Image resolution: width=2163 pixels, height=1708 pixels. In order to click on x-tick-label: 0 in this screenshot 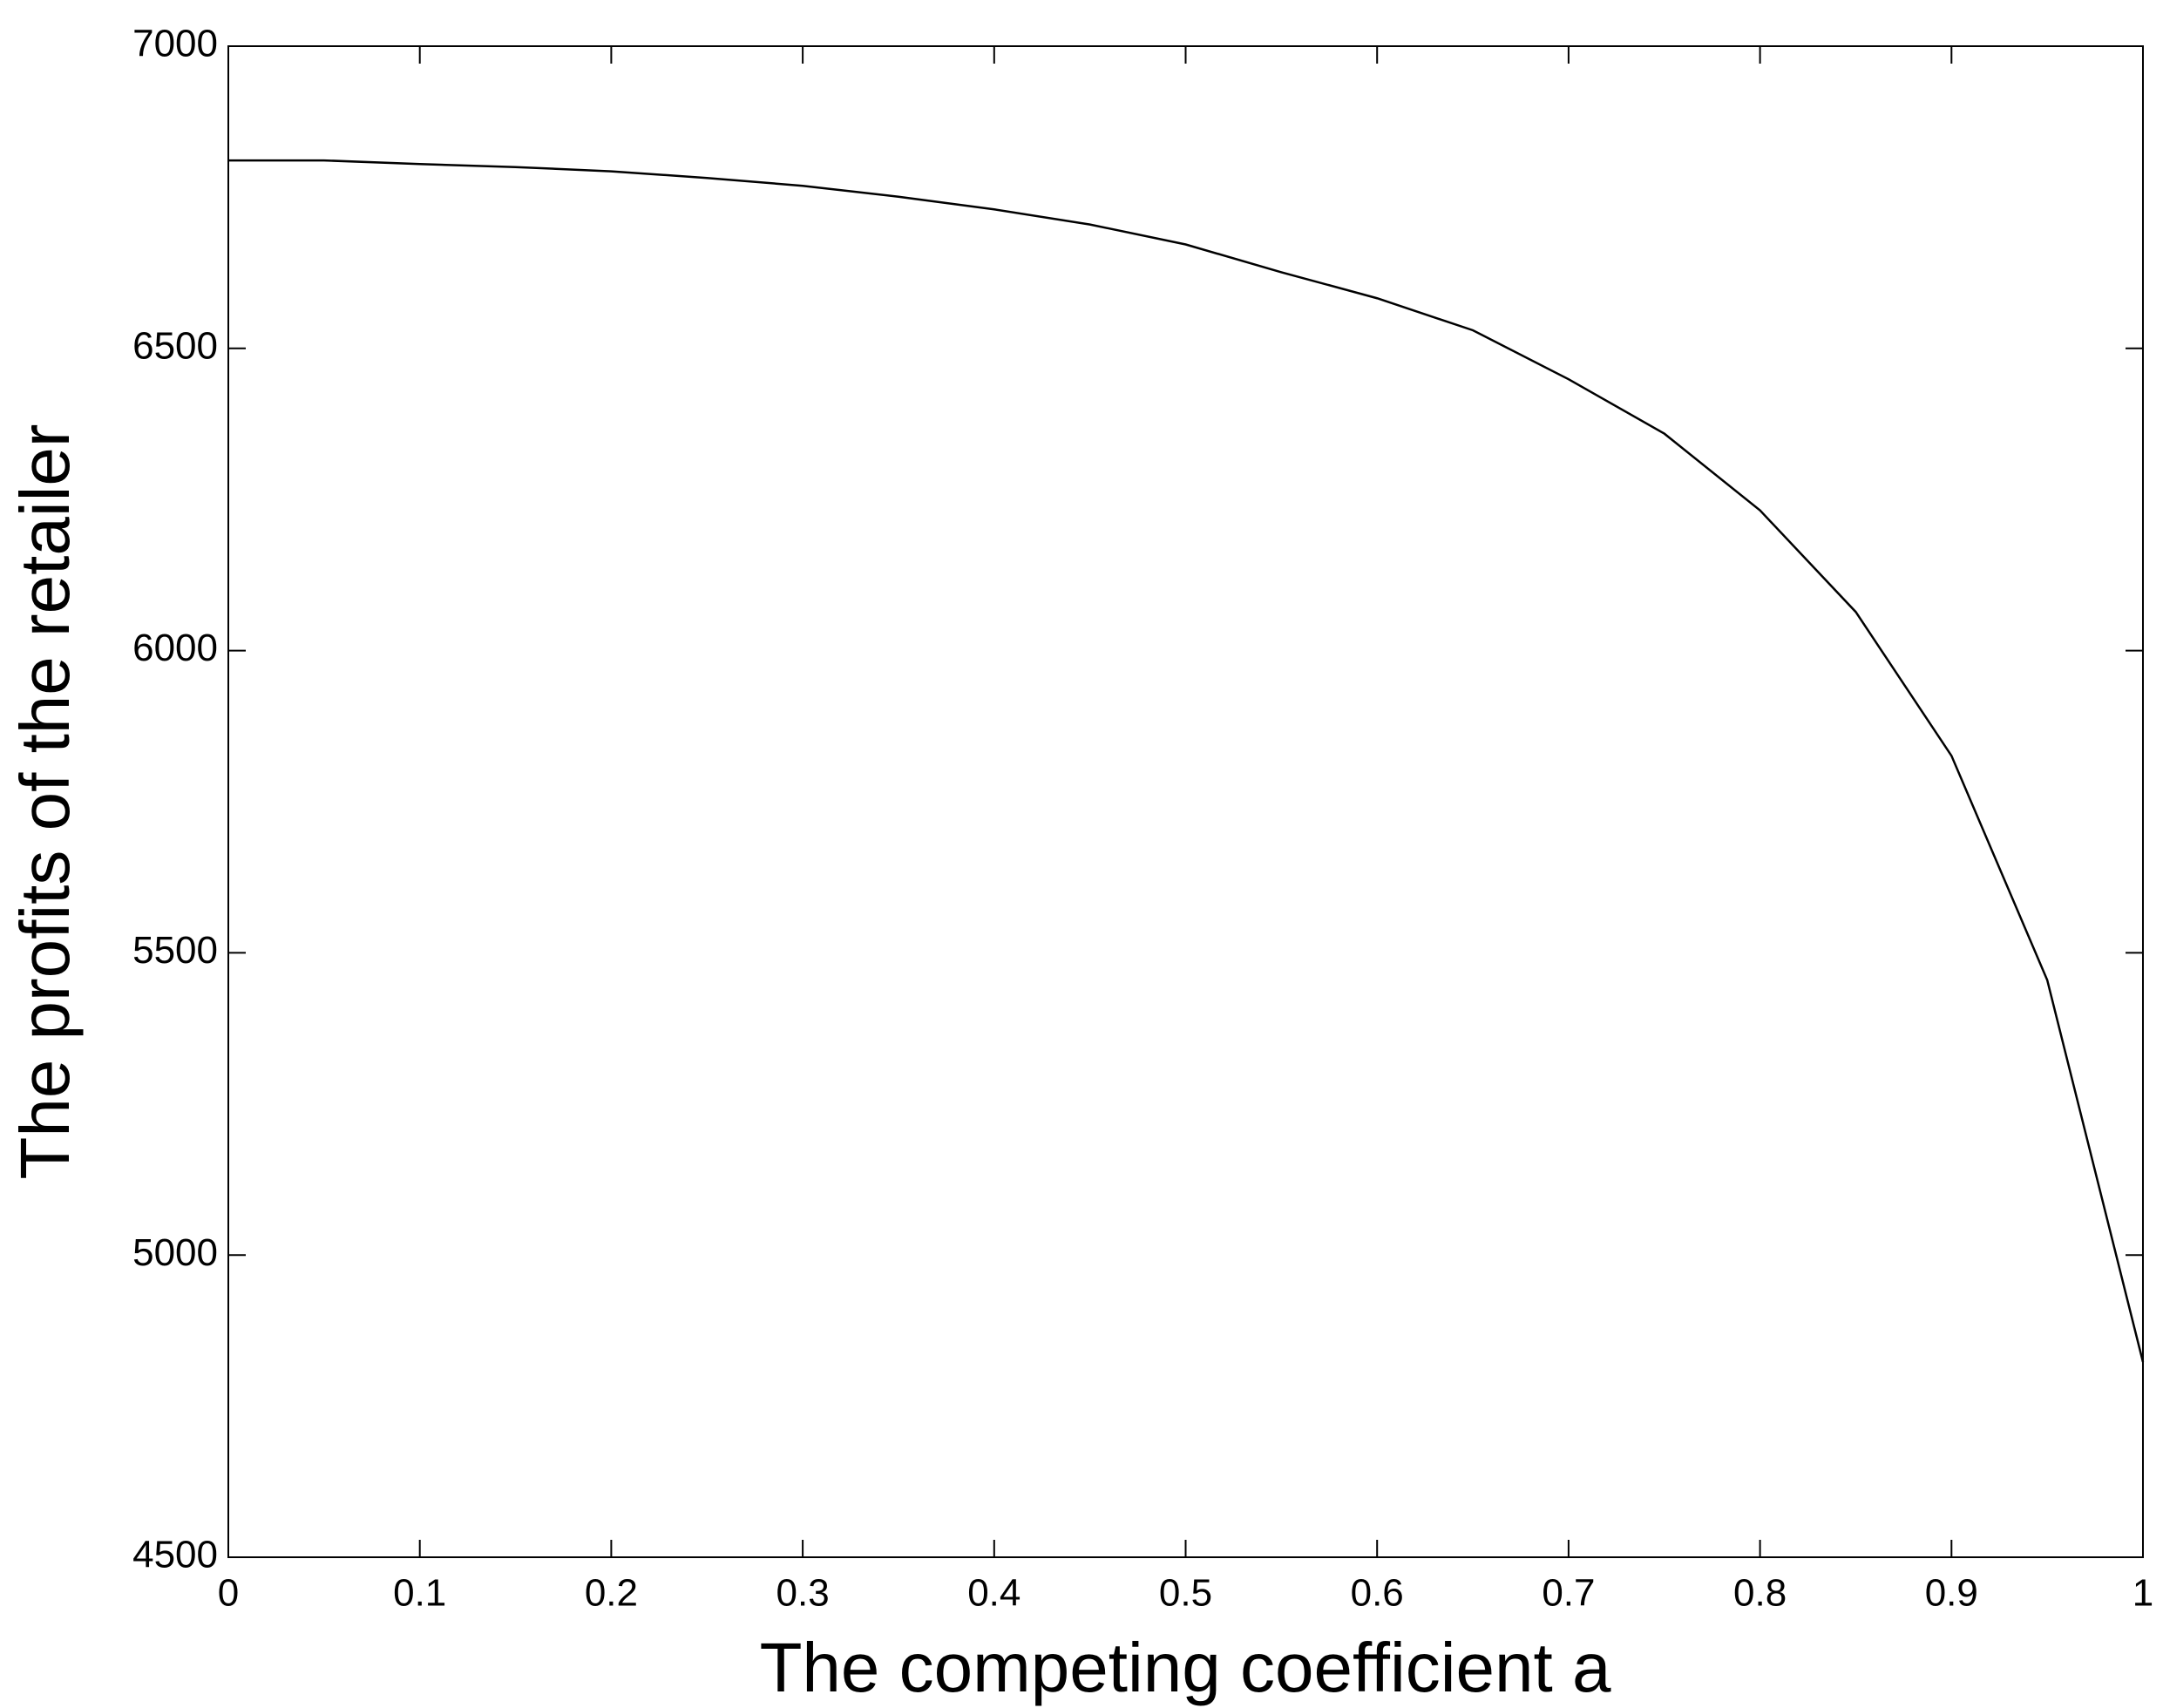, I will do `click(229, 1593)`.